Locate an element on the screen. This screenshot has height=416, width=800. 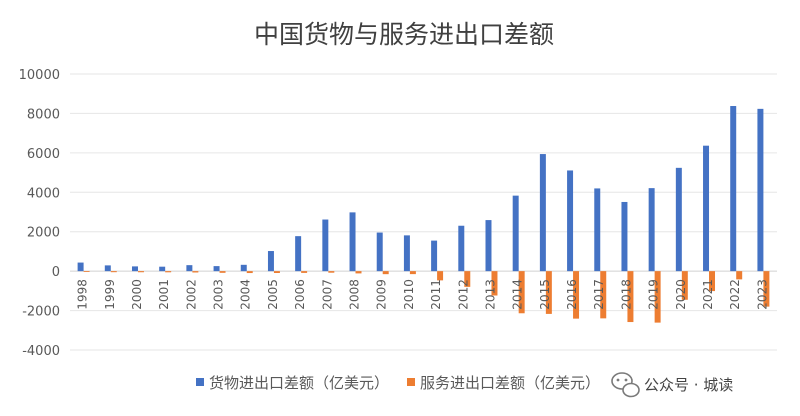
x-tick-label: 2020 is located at coordinates (681, 294).